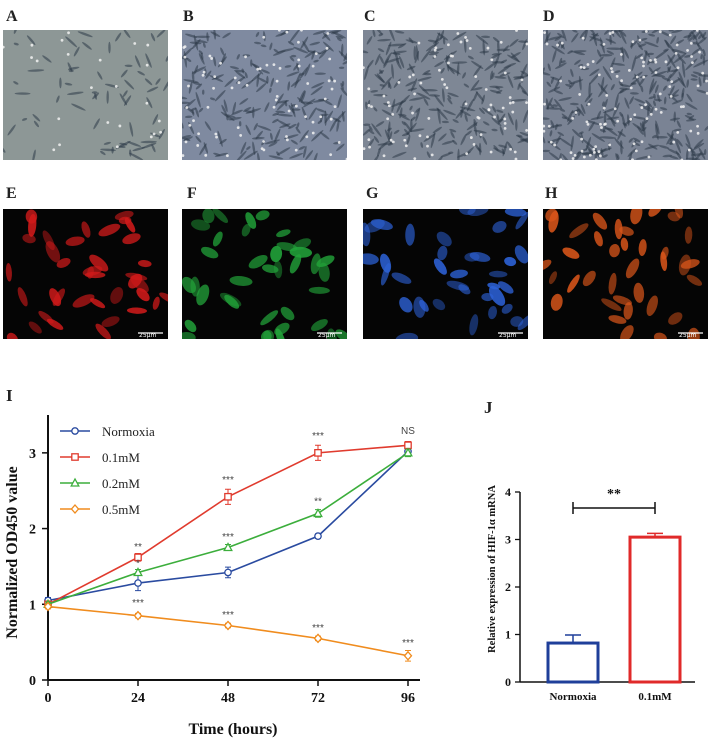 Image resolution: width=710 pixels, height=744 pixels. I want to click on significance-label: *, so click(138, 563).